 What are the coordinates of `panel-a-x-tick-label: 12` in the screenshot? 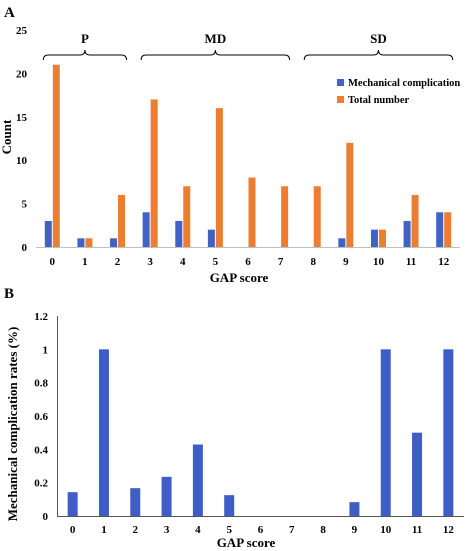 It's located at (444, 262).